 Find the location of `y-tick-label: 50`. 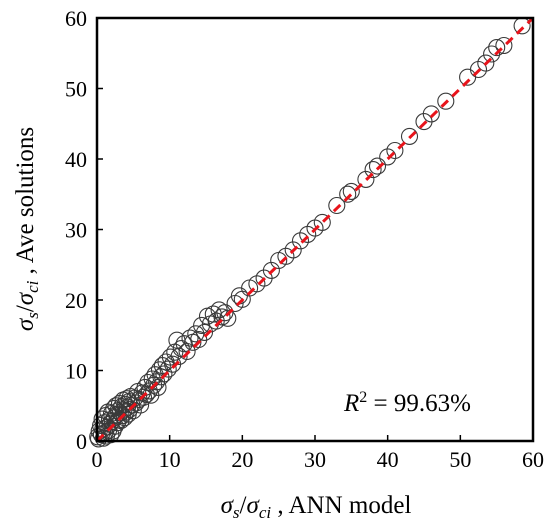

y-tick-label: 50 is located at coordinates (76, 89).